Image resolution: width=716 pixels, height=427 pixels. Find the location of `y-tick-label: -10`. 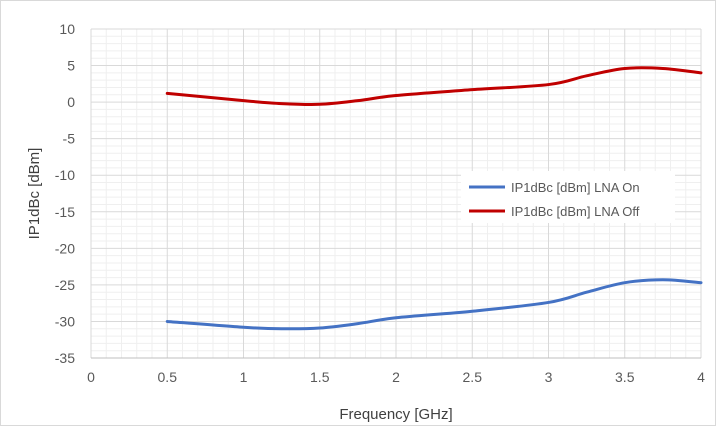

y-tick-label: -10 is located at coordinates (65, 175).